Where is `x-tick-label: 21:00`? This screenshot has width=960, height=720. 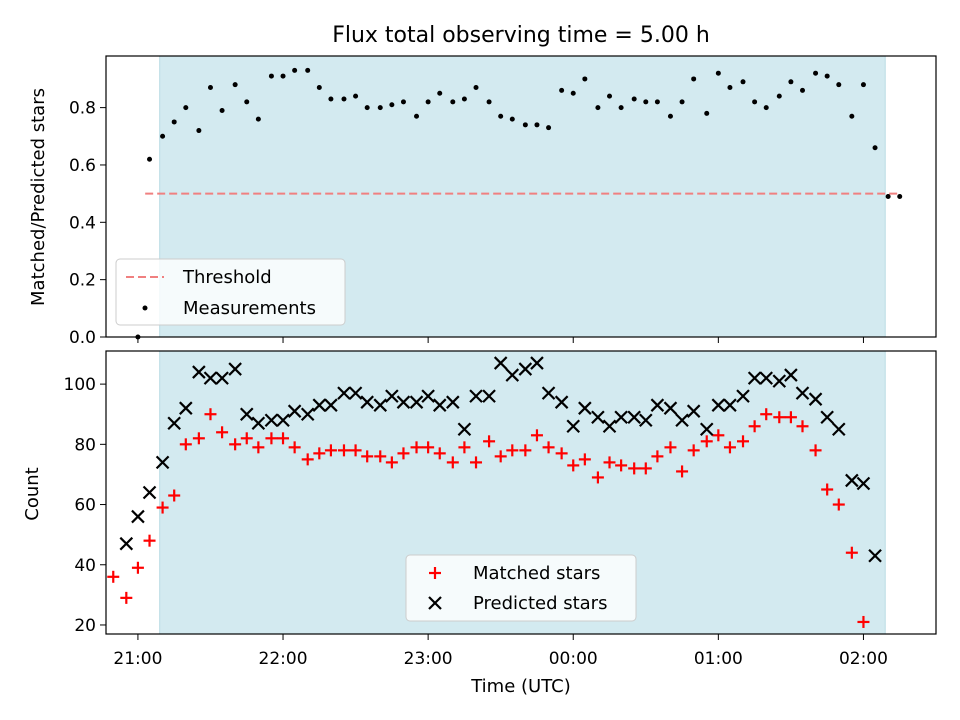 x-tick-label: 21:00 is located at coordinates (137, 659).